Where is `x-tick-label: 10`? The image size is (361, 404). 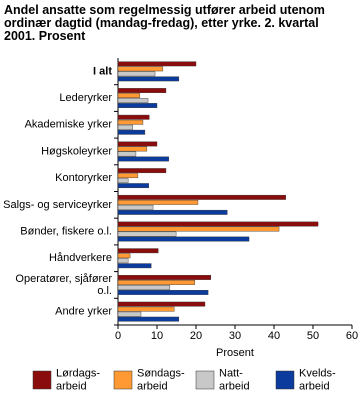
x-tick-label: 10 is located at coordinates (157, 336).